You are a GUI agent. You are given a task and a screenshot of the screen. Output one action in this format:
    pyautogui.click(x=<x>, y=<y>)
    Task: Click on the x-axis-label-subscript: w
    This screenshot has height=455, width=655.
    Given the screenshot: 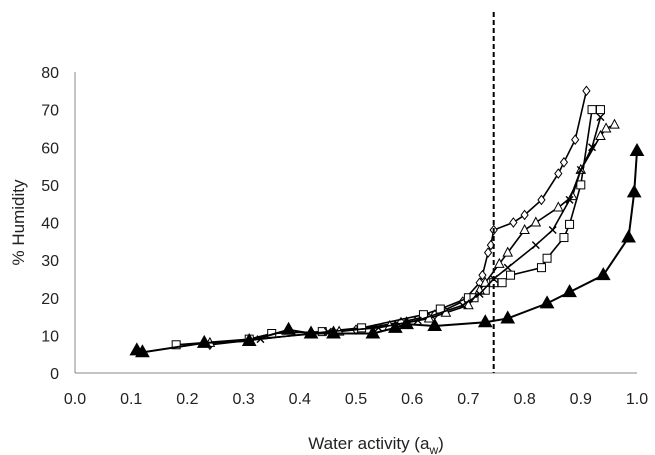 What is the action you would take?
    pyautogui.click(x=433, y=449)
    